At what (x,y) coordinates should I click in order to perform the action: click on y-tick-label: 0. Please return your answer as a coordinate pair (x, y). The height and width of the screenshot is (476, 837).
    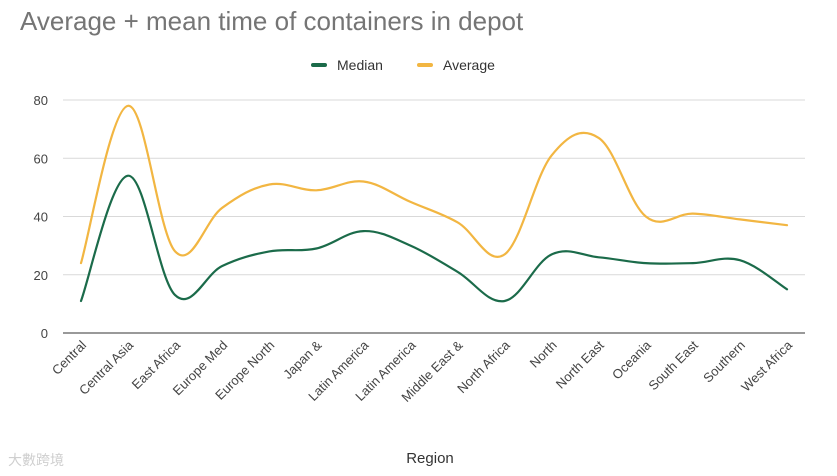
    Looking at the image, I should click on (44, 333).